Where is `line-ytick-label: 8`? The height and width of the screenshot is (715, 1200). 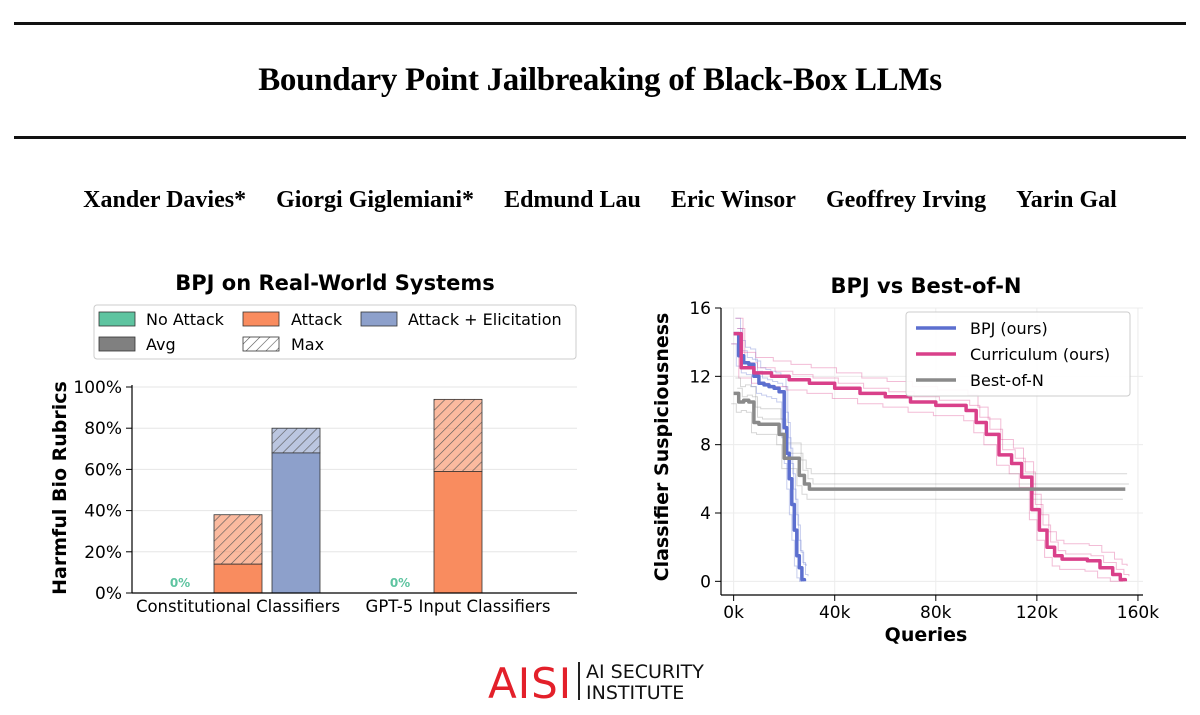
line-ytick-label: 8 is located at coordinates (705, 446).